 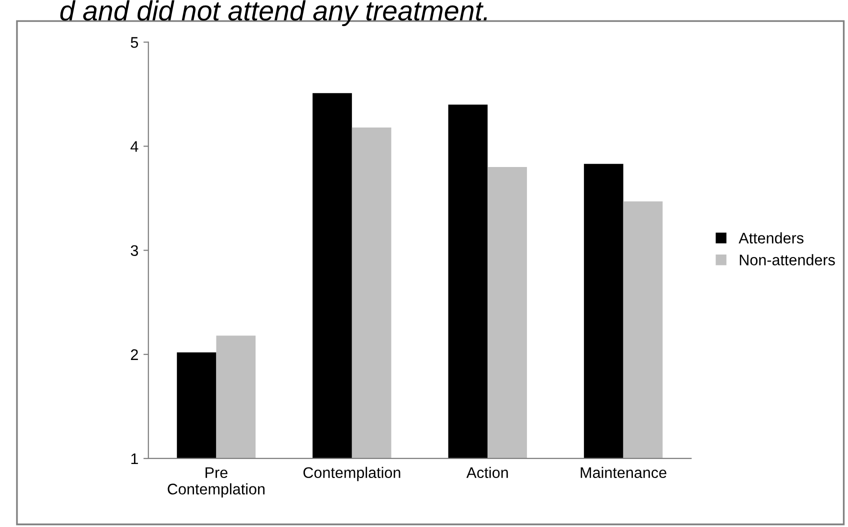 What do you see at coordinates (134, 250) in the screenshot?
I see `y-tick-label: 3` at bounding box center [134, 250].